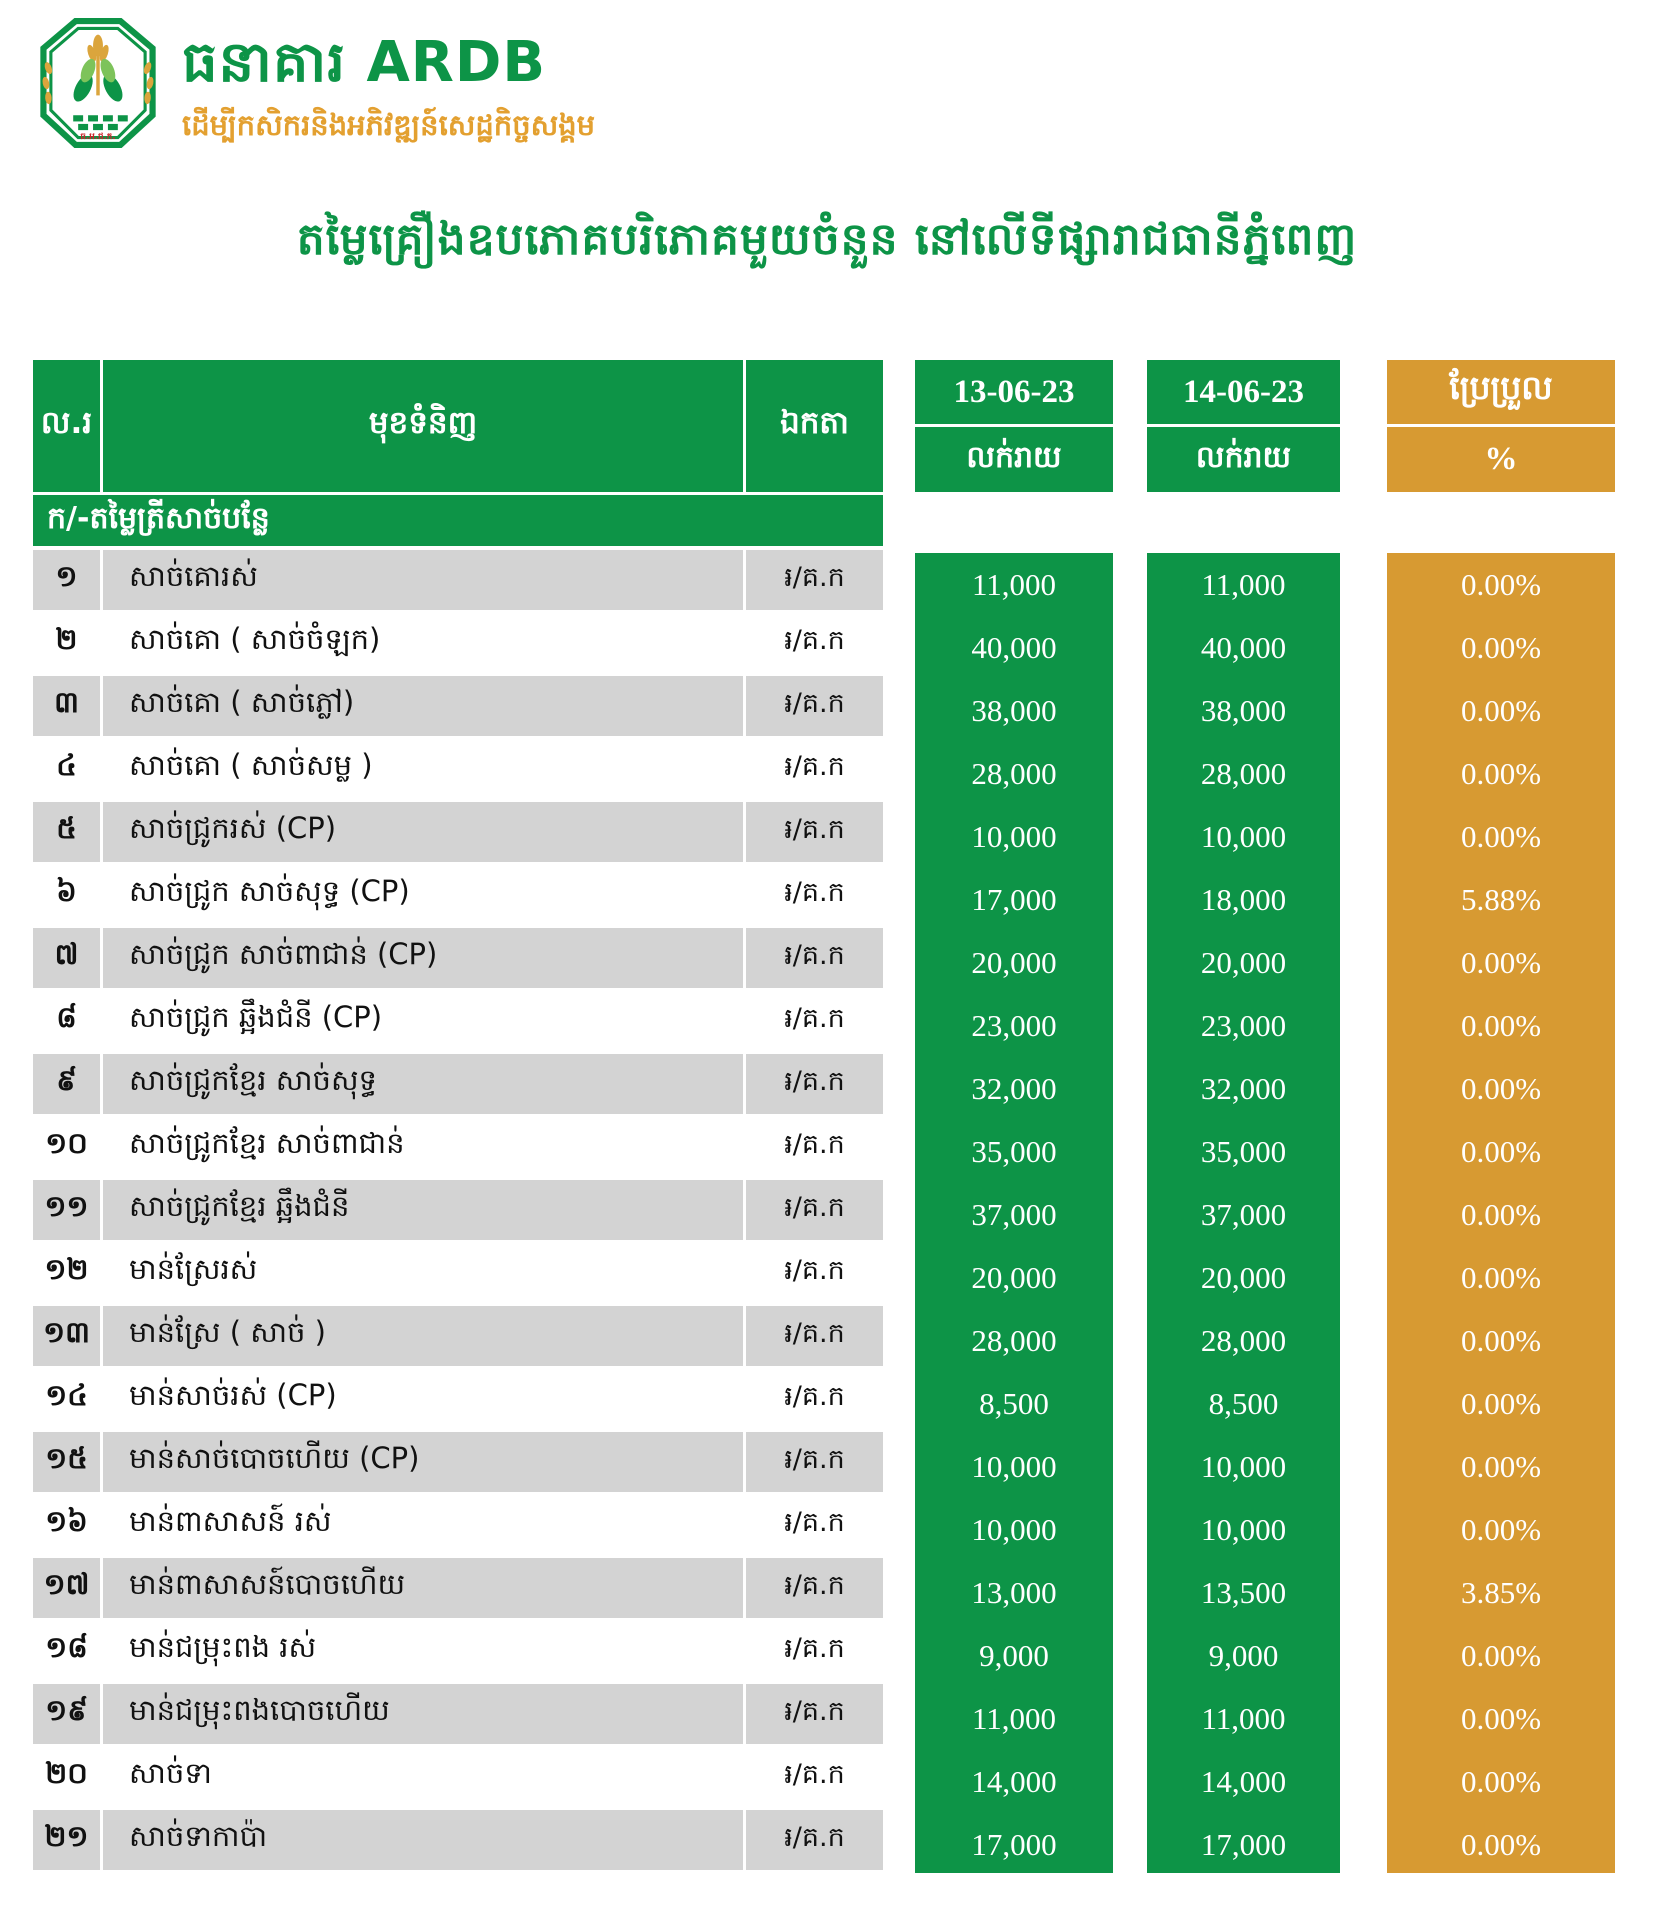  Describe the element at coordinates (423, 1462) in the screenshot. I see `row-item-name: មាន់សាច់បោចហើយ (CP)` at that location.